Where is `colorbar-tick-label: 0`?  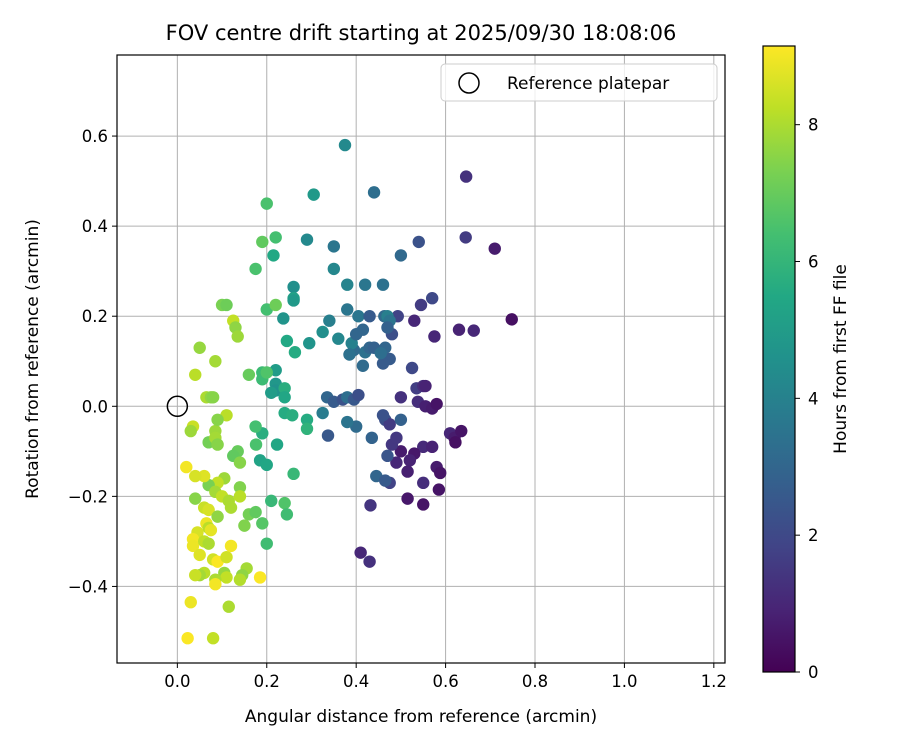
colorbar-tick-label: 0 is located at coordinates (813, 672).